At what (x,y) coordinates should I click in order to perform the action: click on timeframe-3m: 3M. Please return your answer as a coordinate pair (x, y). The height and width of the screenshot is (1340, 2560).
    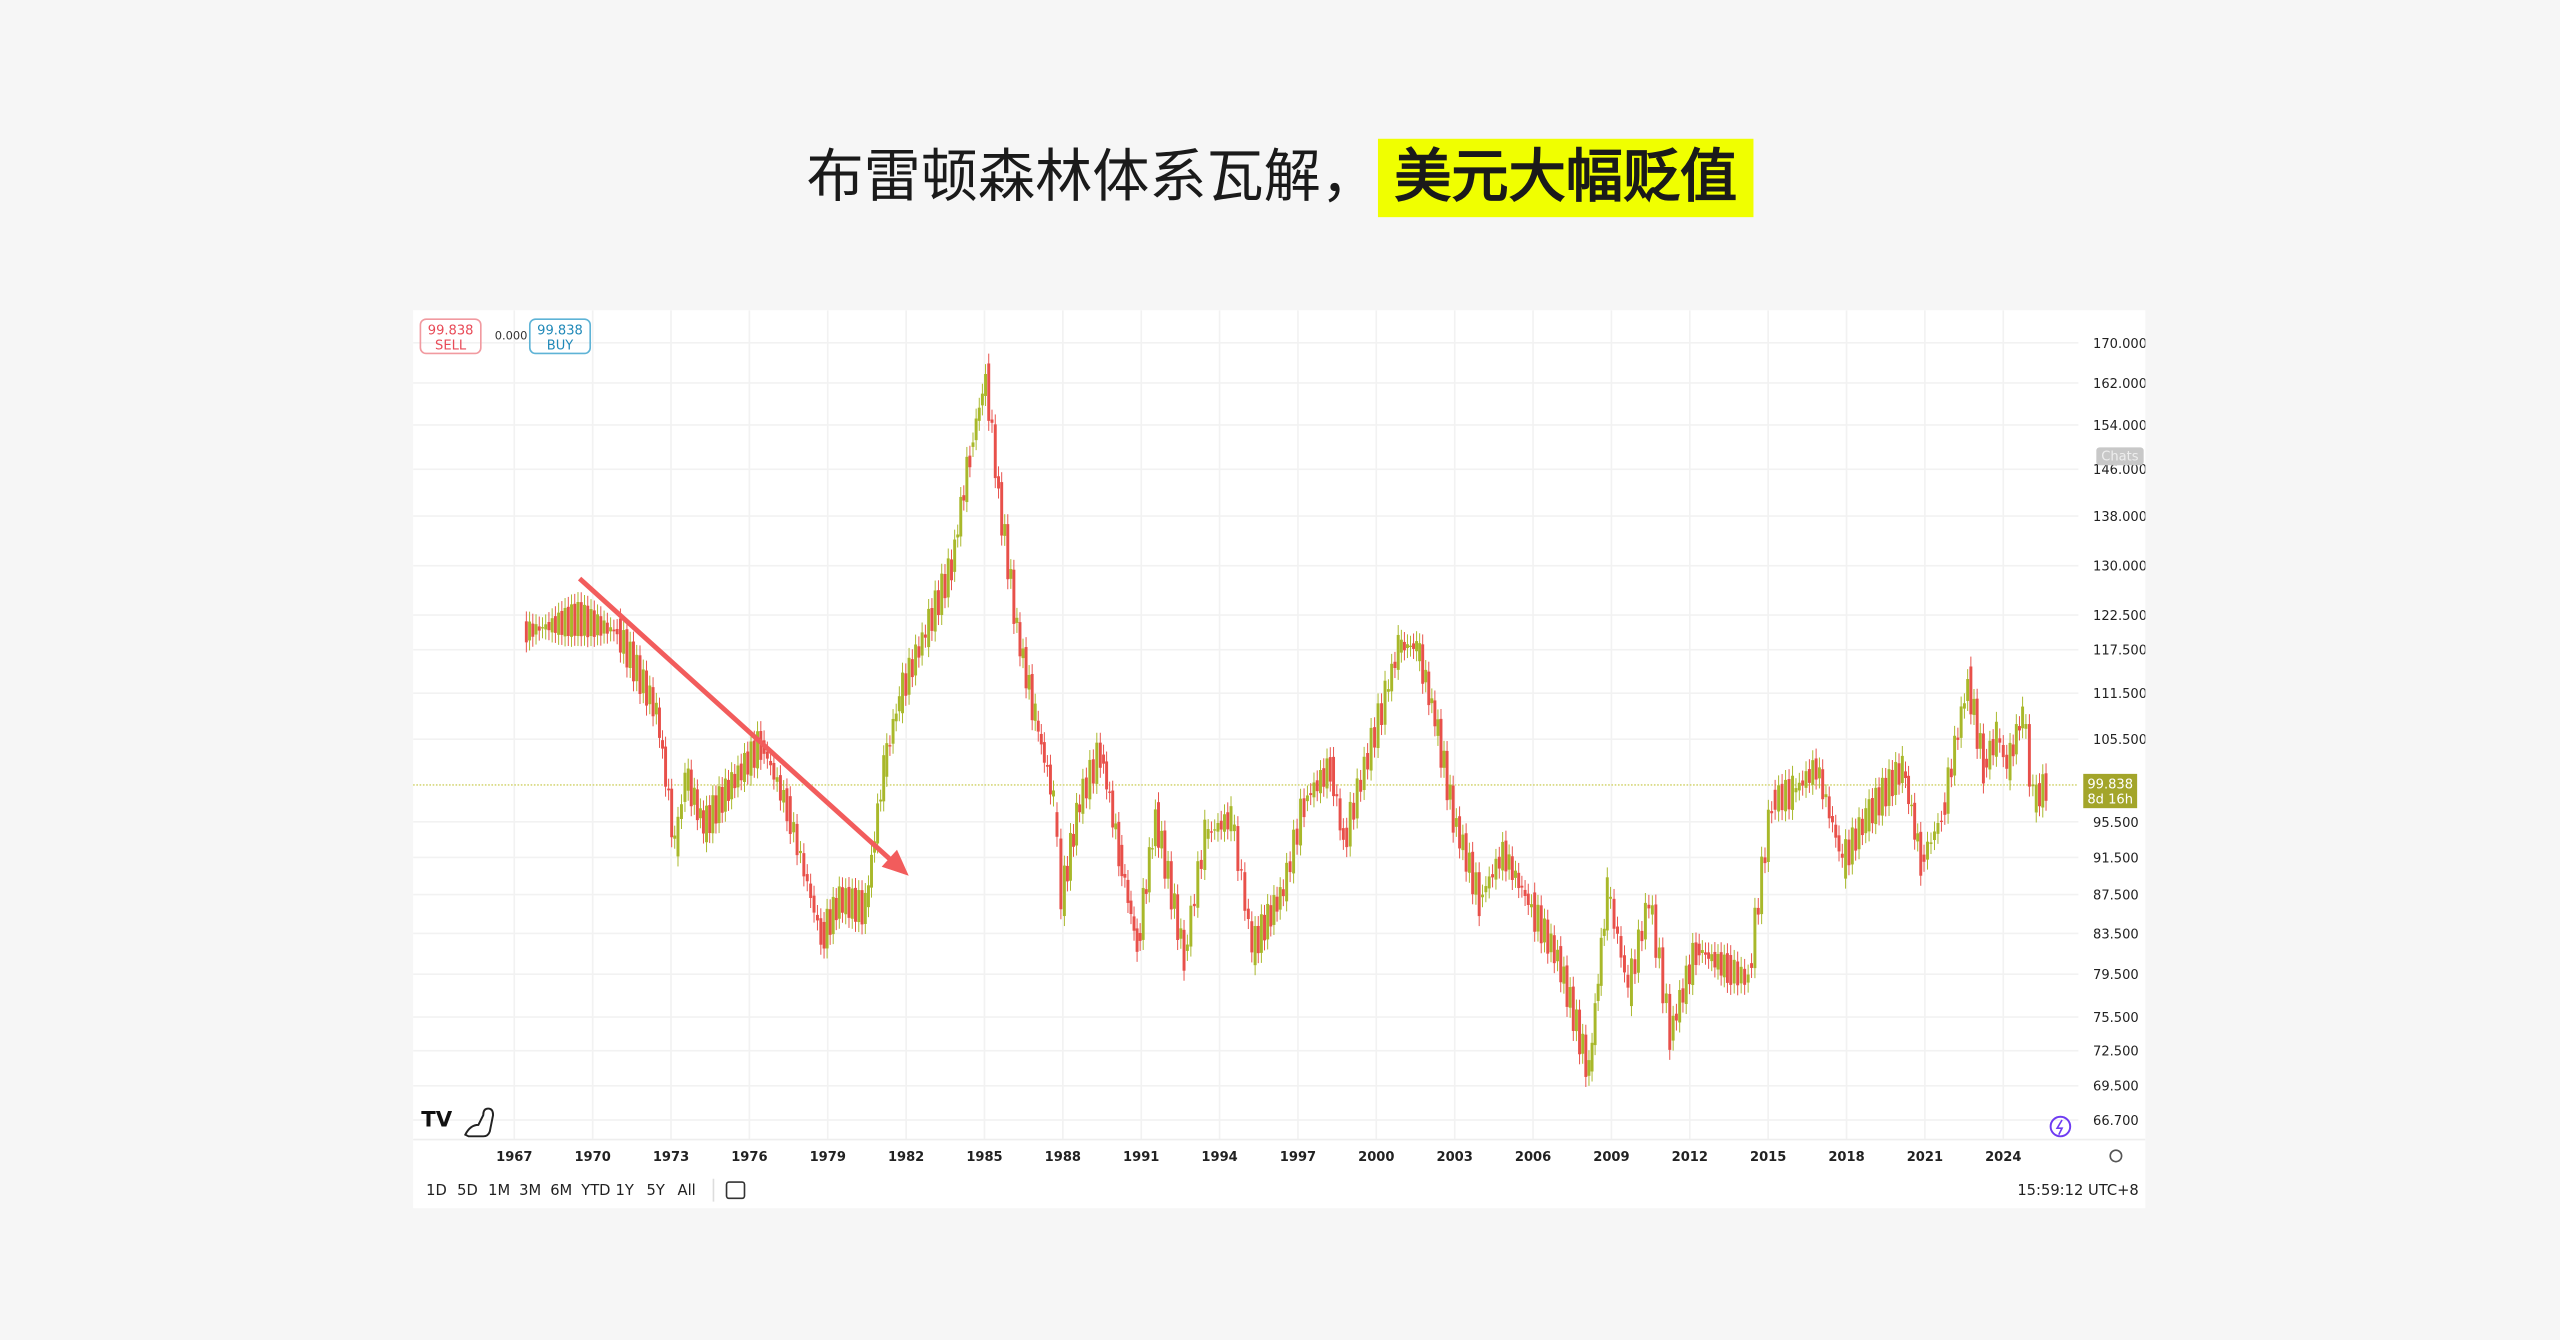
    Looking at the image, I should click on (530, 1191).